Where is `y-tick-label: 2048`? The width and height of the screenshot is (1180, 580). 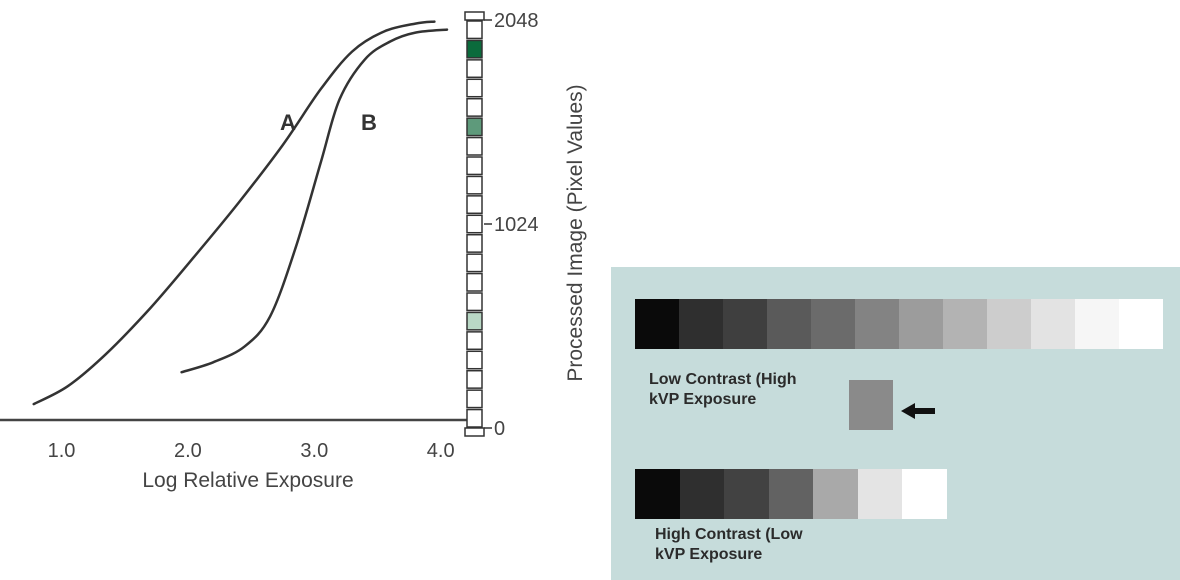 y-tick-label: 2048 is located at coordinates (516, 21).